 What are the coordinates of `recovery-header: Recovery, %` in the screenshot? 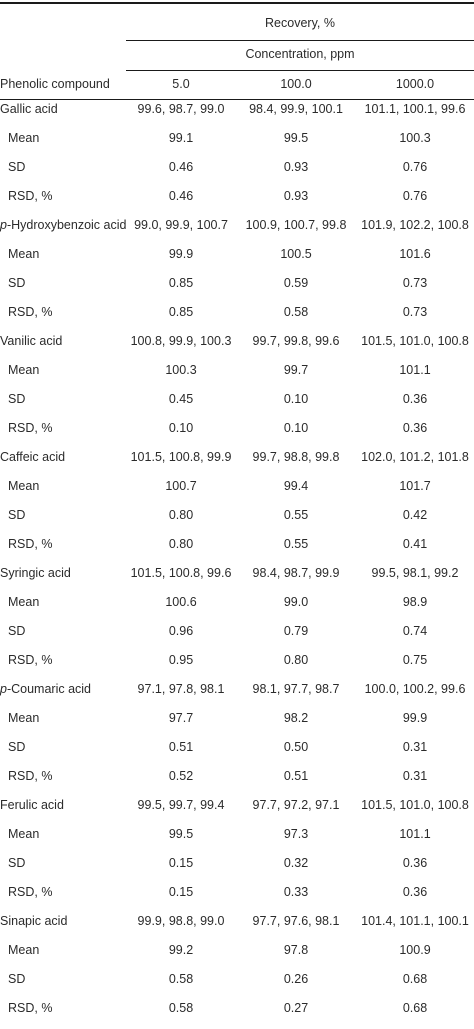 It's located at (300, 23).